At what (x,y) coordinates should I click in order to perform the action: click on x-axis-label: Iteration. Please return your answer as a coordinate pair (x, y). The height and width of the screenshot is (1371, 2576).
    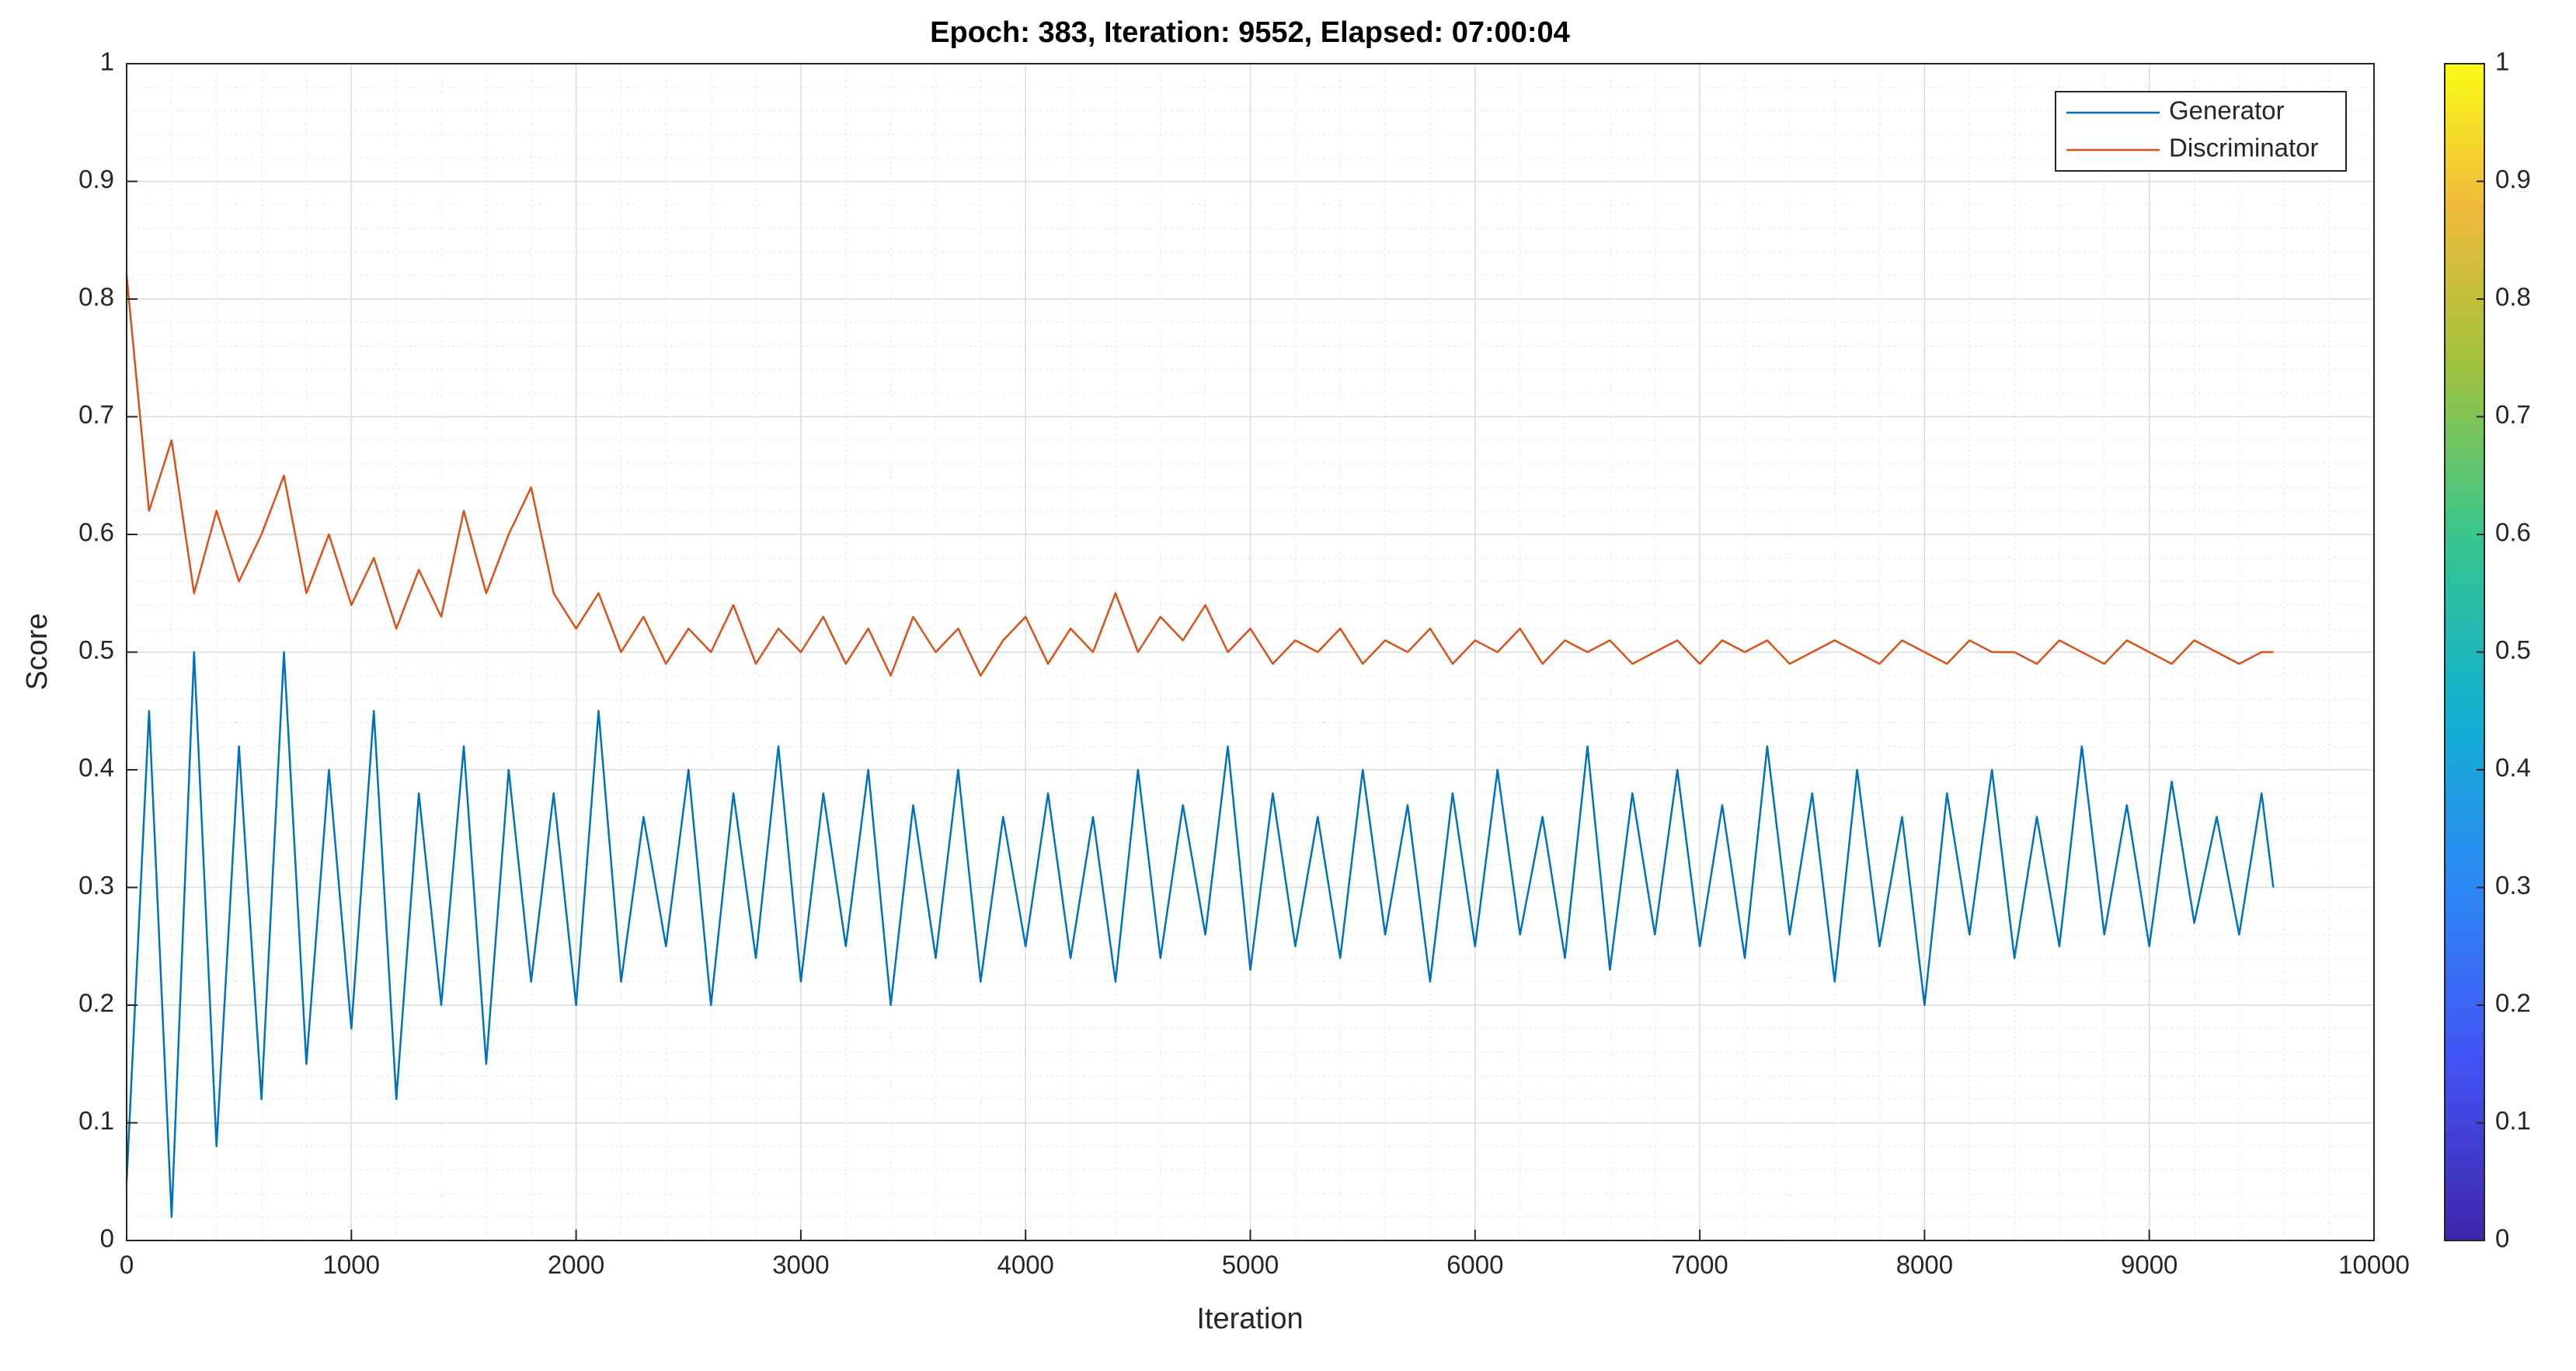
    Looking at the image, I should click on (1249, 1319).